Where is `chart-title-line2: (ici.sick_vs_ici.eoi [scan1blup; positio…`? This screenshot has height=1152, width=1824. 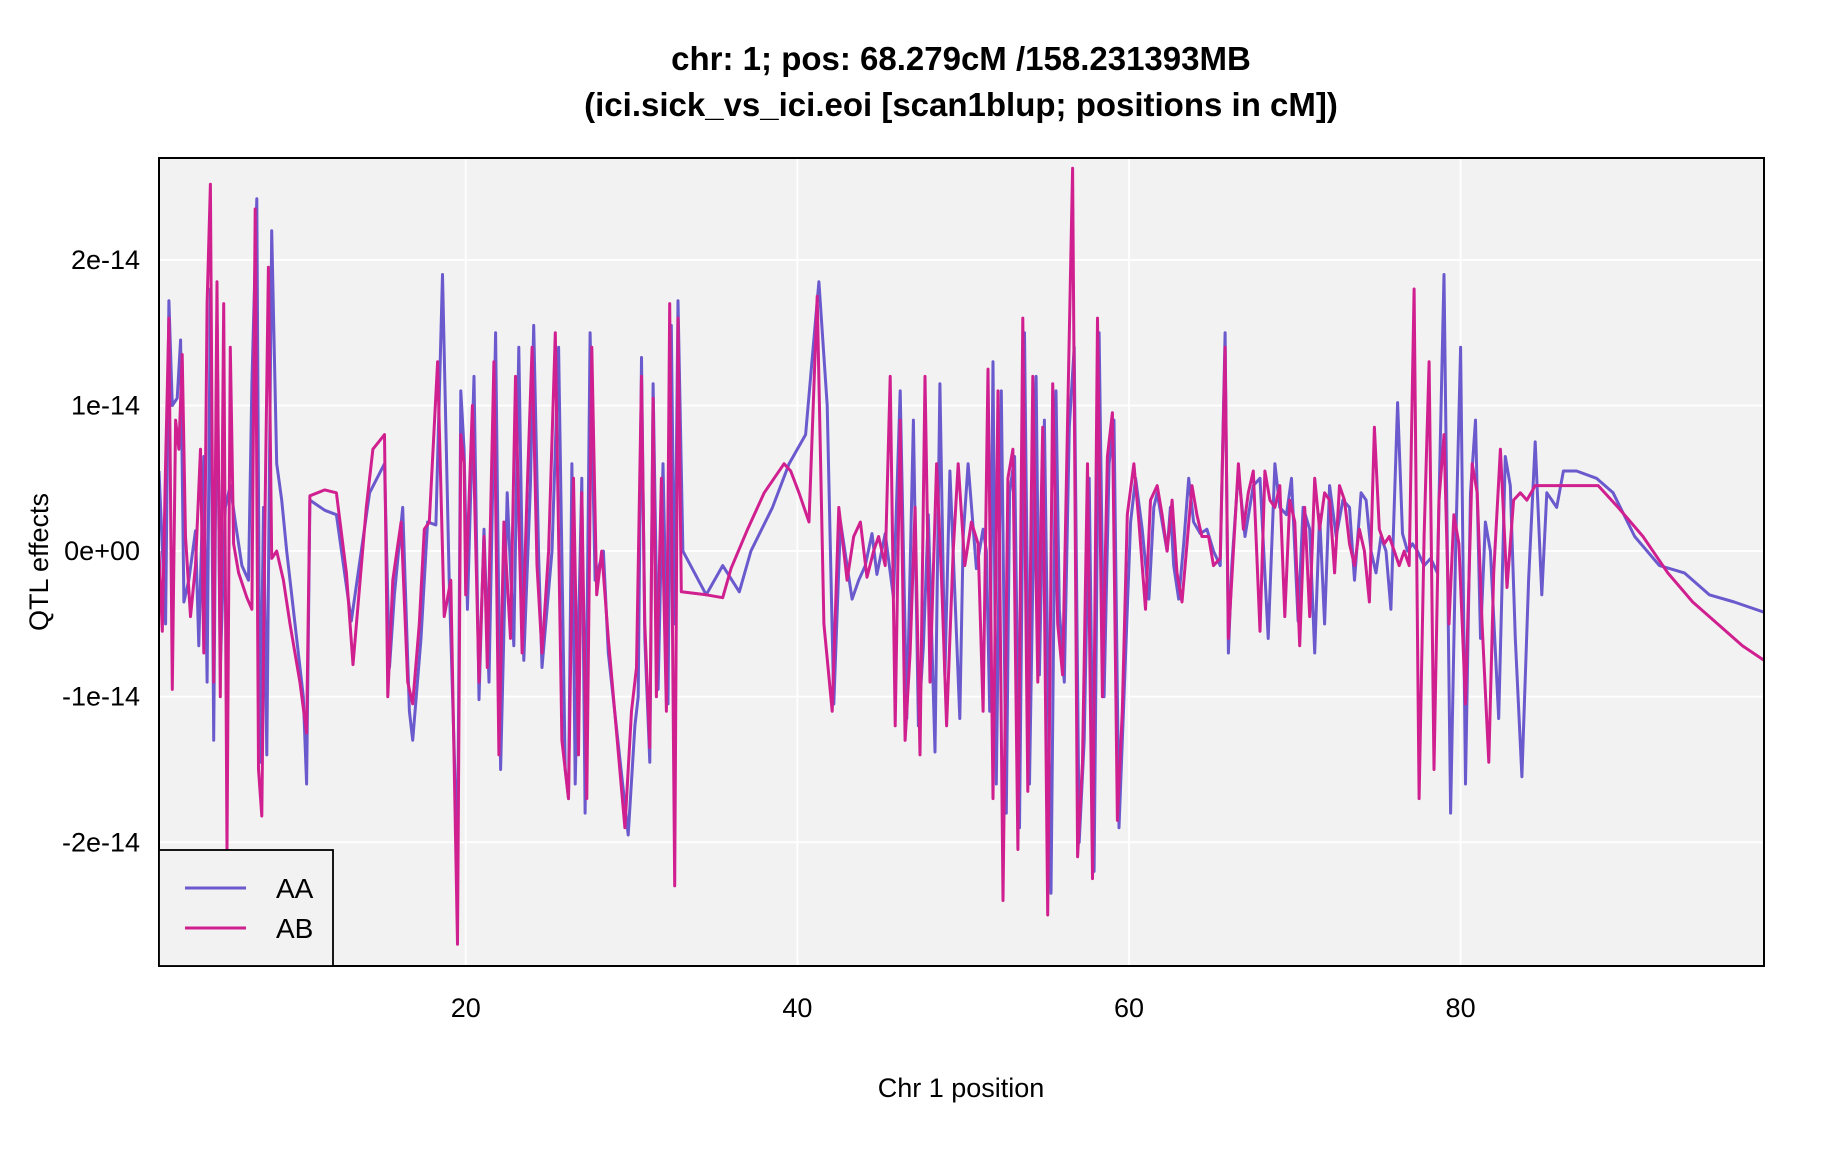
chart-title-line2: (ici.sick_vs_ici.eoi [scan1blup; positio… is located at coordinates (961, 104).